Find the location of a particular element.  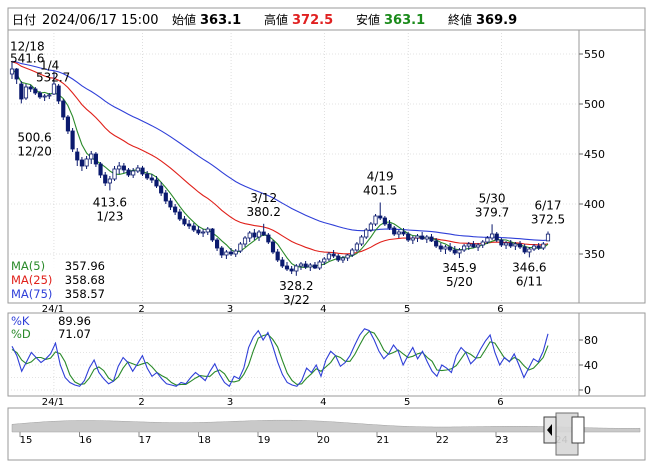

low-label: 安値 is located at coordinates (368, 19).